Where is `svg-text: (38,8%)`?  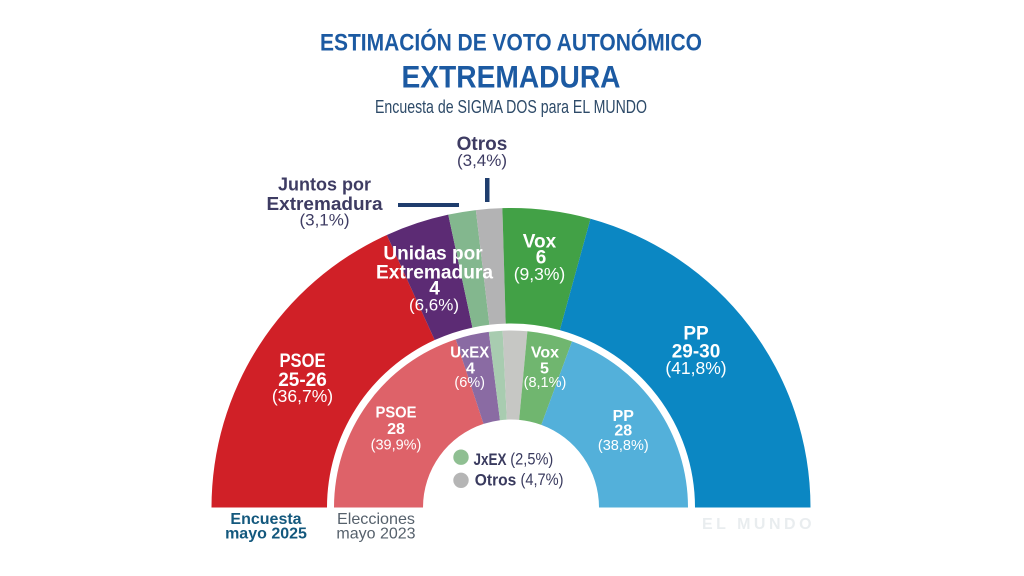
svg-text: (38,8%) is located at coordinates (623, 446).